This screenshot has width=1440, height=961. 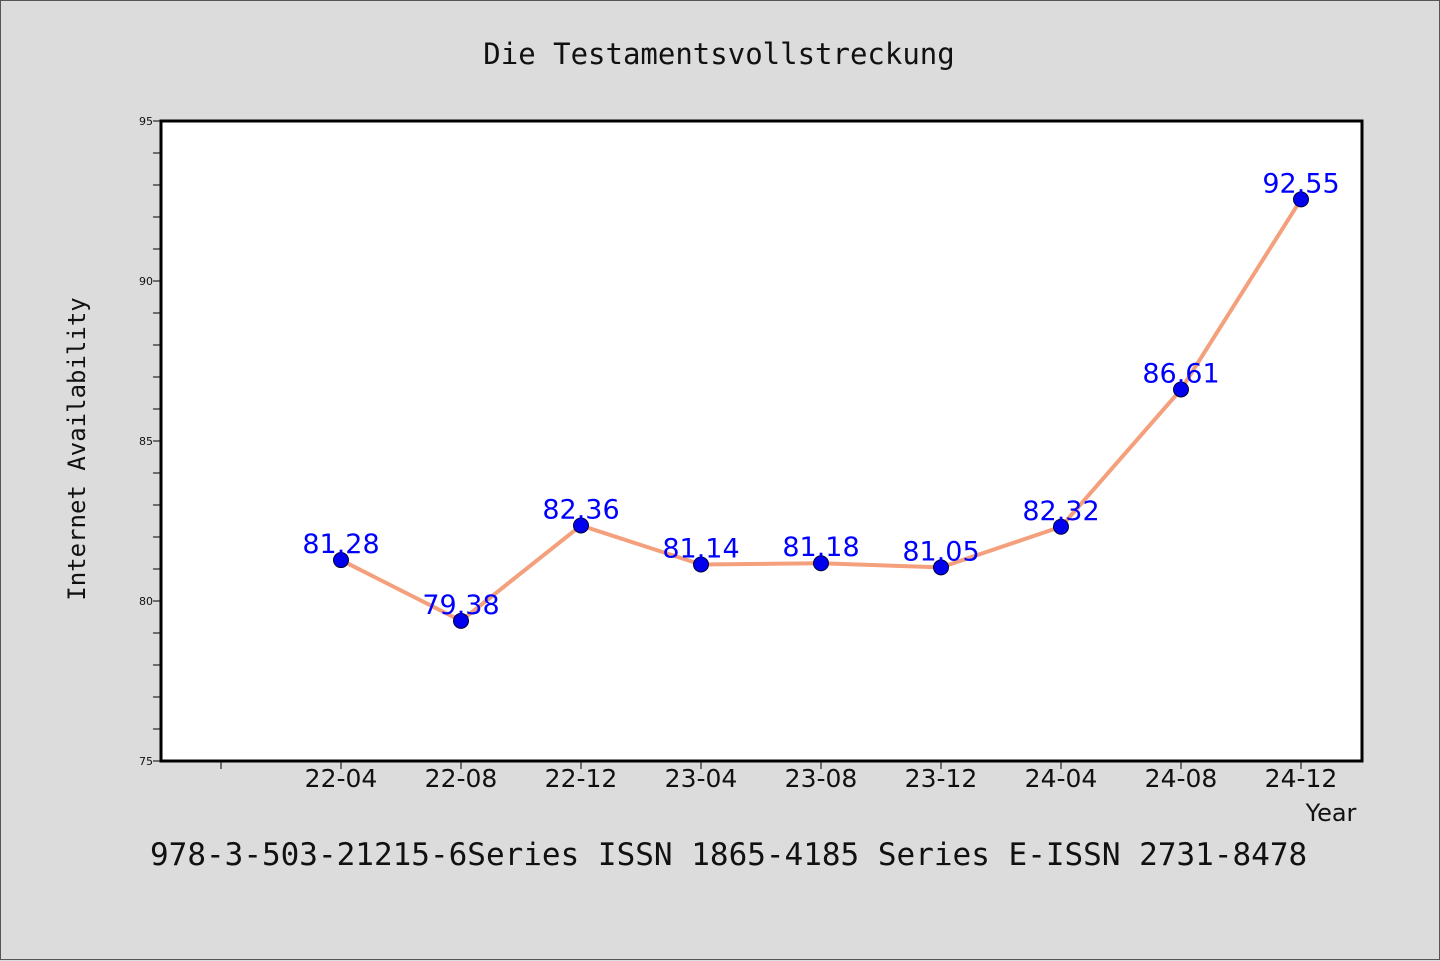 What do you see at coordinates (940, 551) in the screenshot?
I see `data-label: 81.05` at bounding box center [940, 551].